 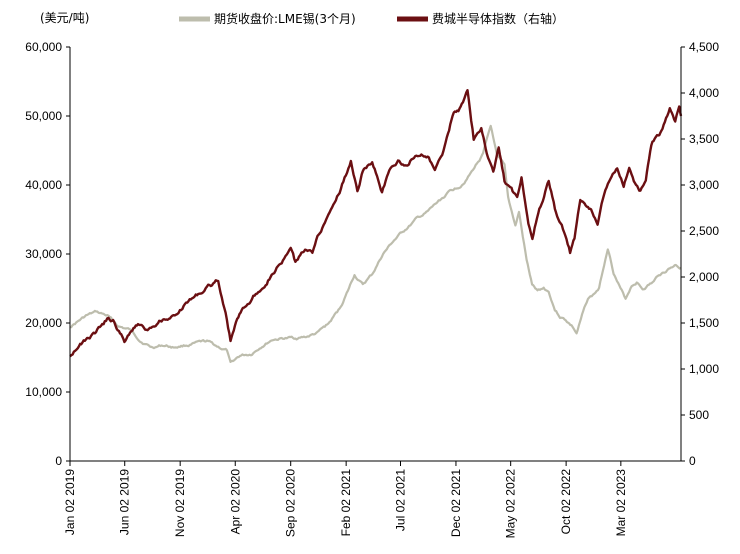 What do you see at coordinates (43, 47) in the screenshot?
I see `left-tick-label: 60,000` at bounding box center [43, 47].